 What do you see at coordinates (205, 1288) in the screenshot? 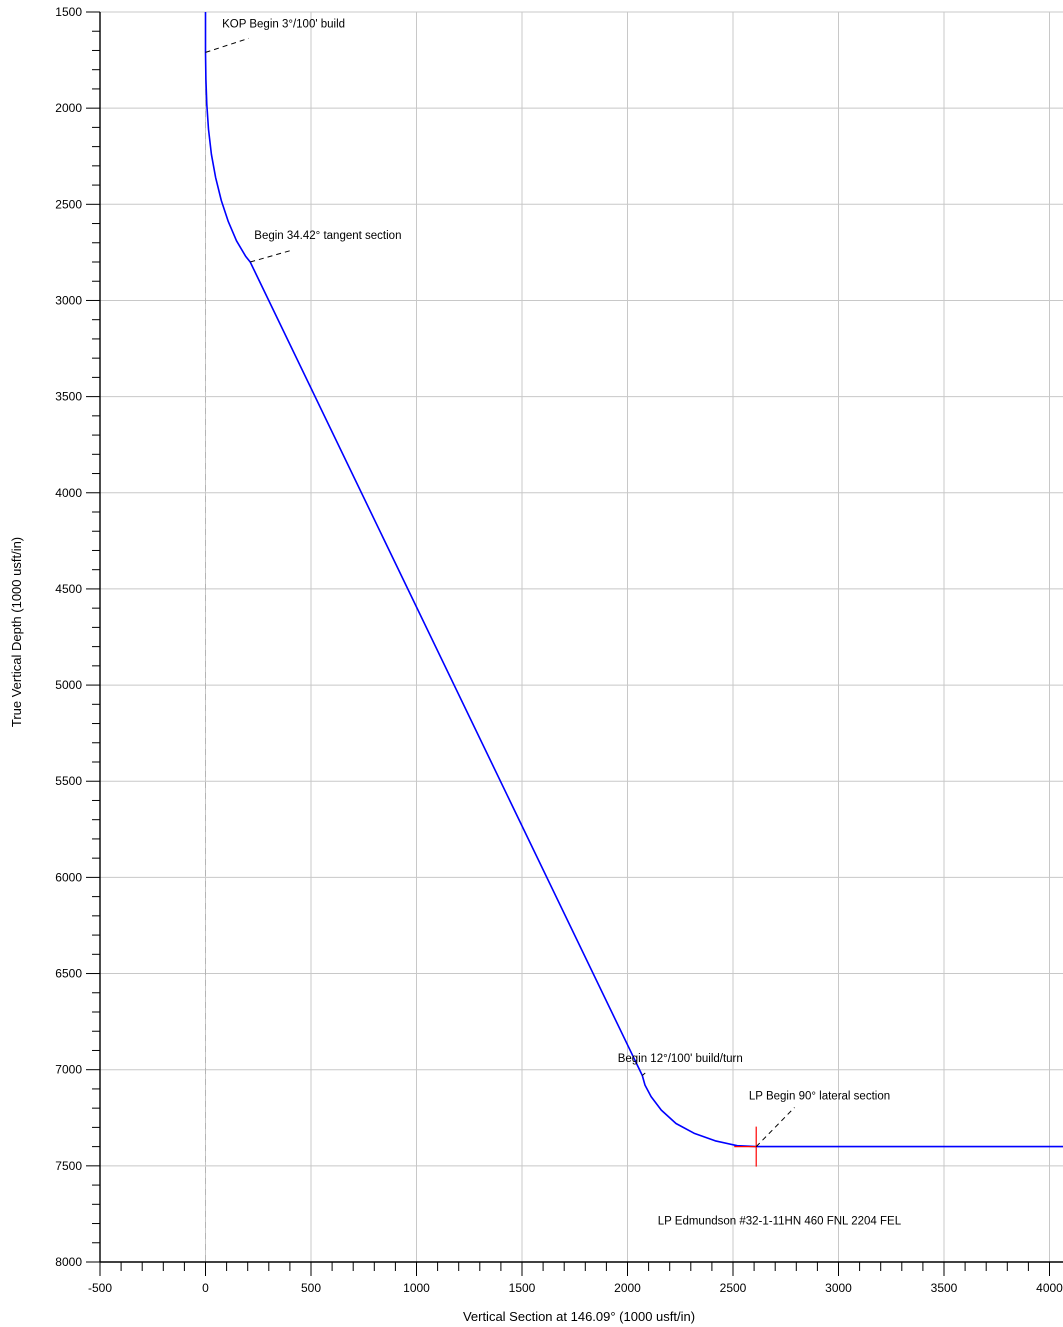
I see `x-tick-label: 0` at bounding box center [205, 1288].